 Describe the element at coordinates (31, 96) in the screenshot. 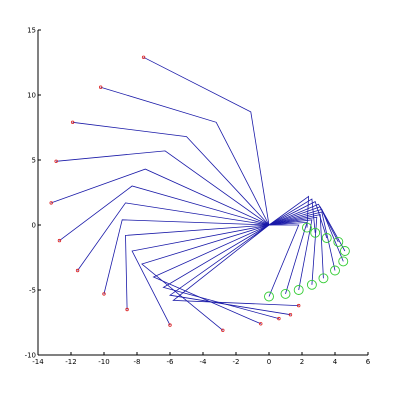

I see `y-tick-label: 10` at that location.